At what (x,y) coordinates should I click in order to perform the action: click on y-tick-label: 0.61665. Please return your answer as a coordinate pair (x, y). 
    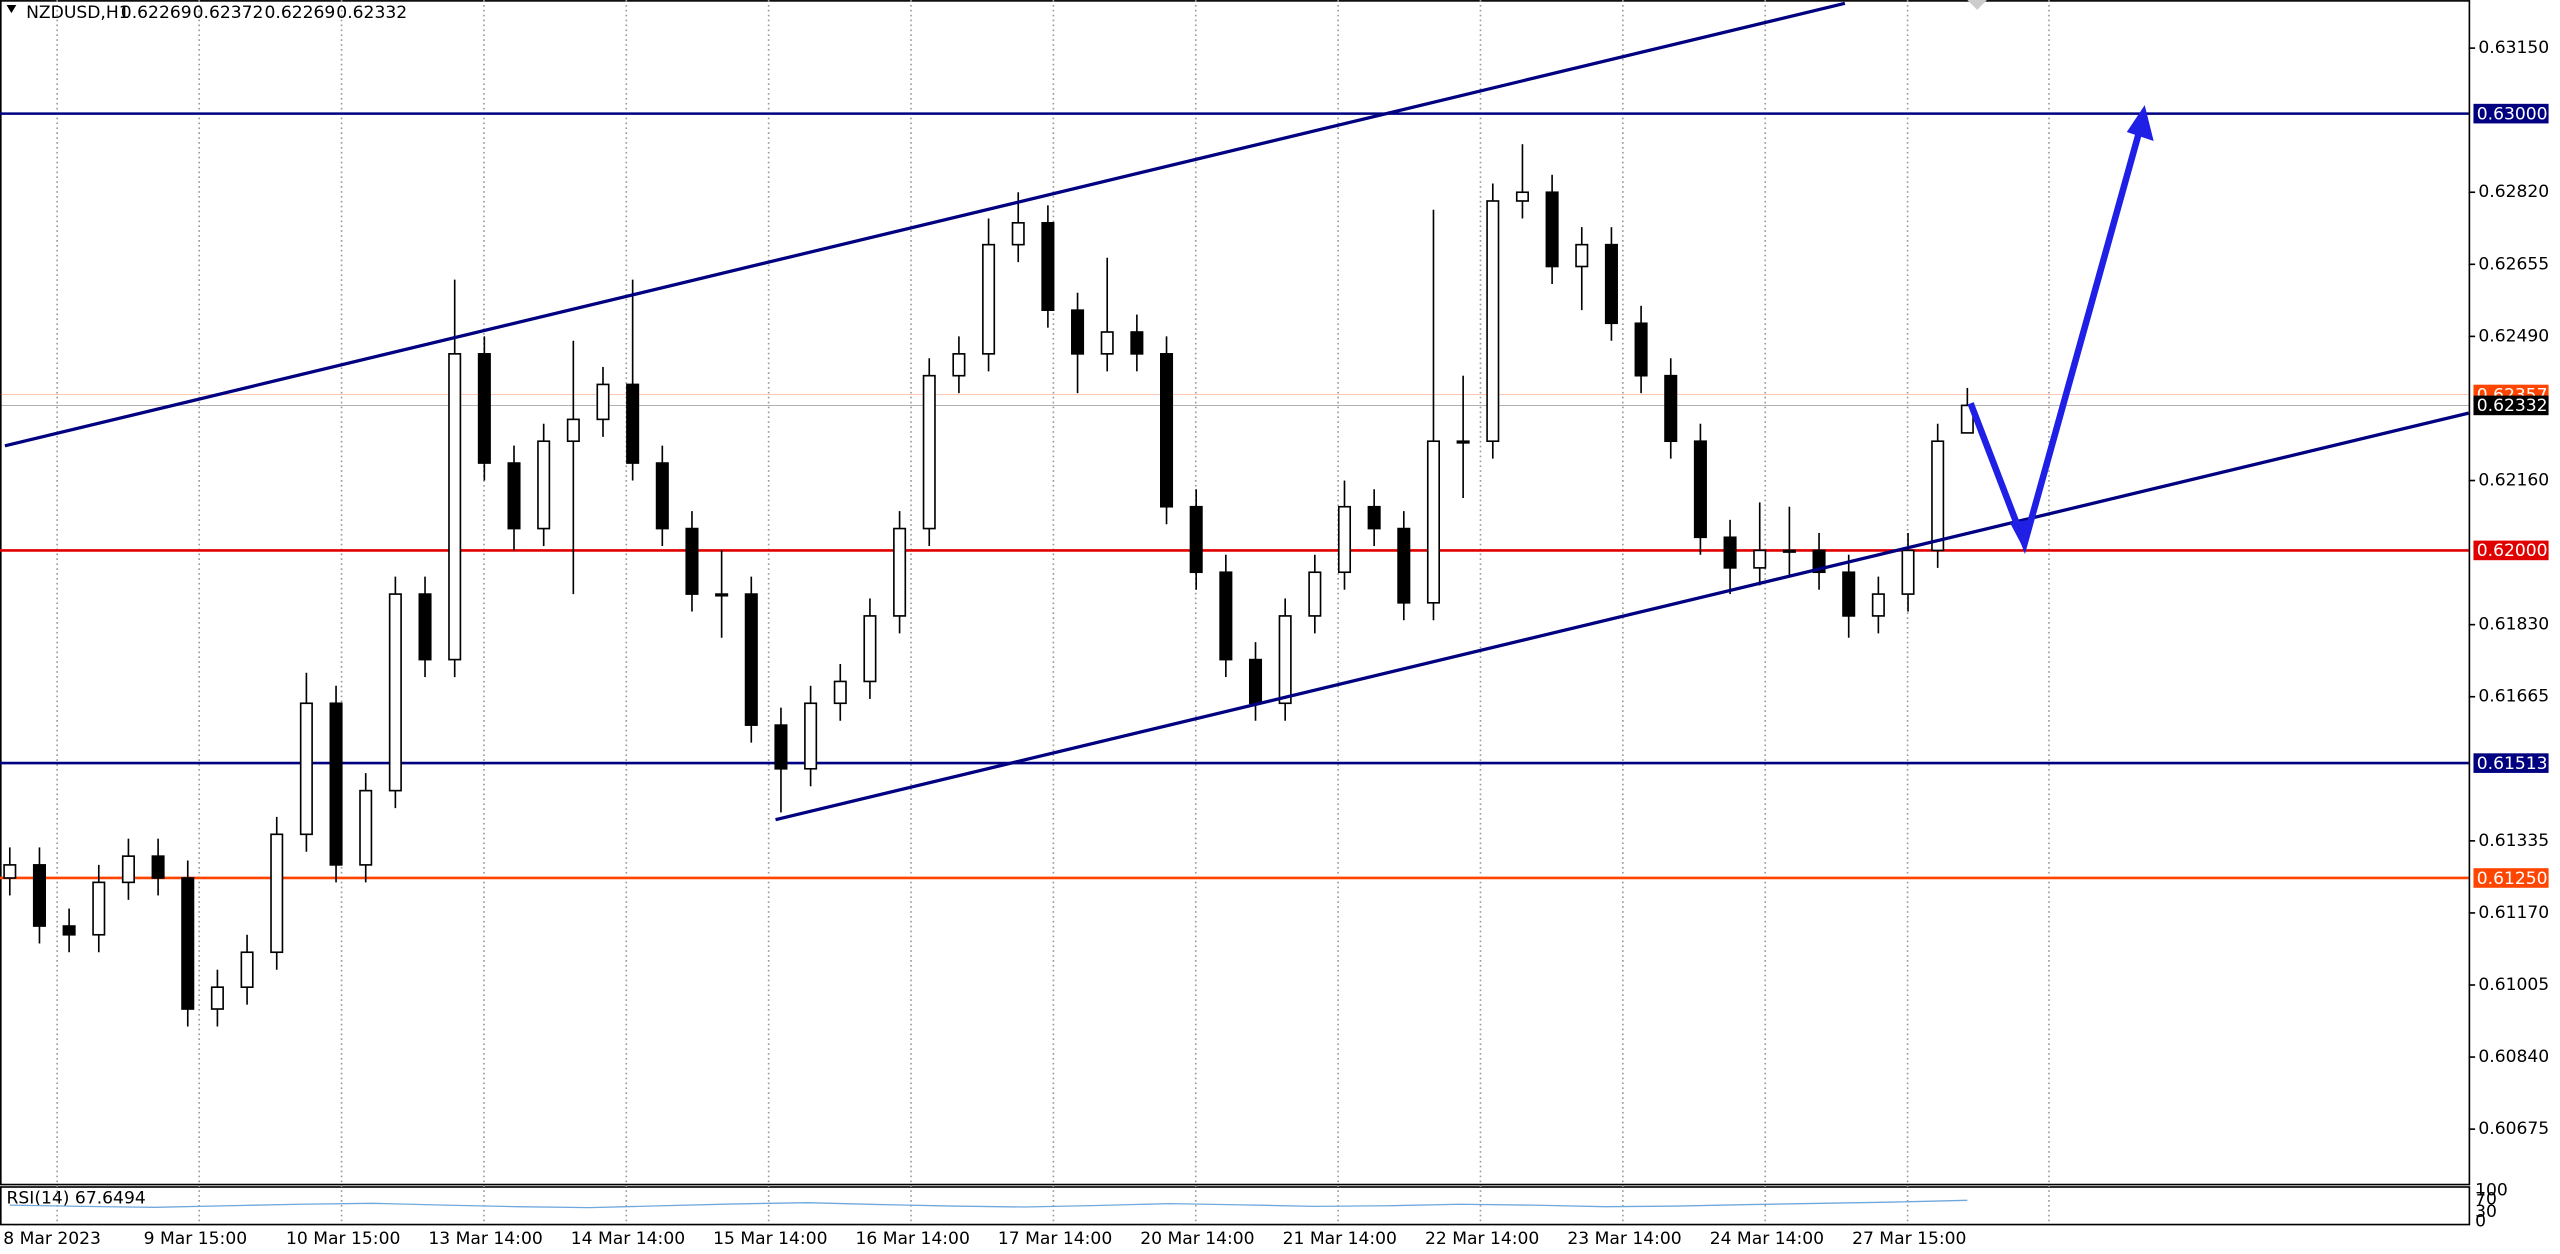
    Looking at the image, I should click on (2513, 697).